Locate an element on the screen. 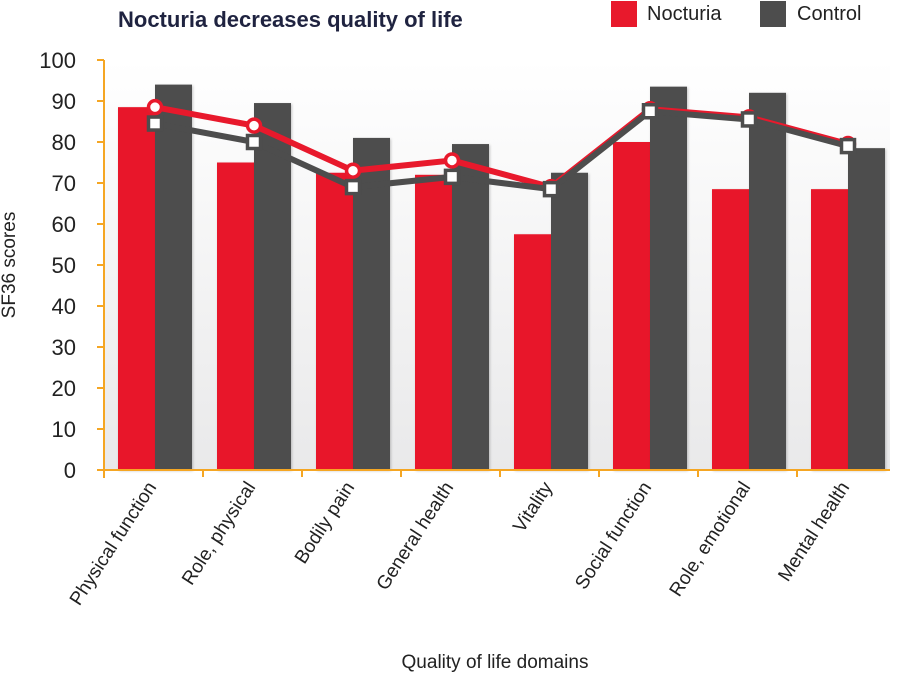 This screenshot has height=675, width=900. marker-nocturia-role-physical is located at coordinates (254, 125).